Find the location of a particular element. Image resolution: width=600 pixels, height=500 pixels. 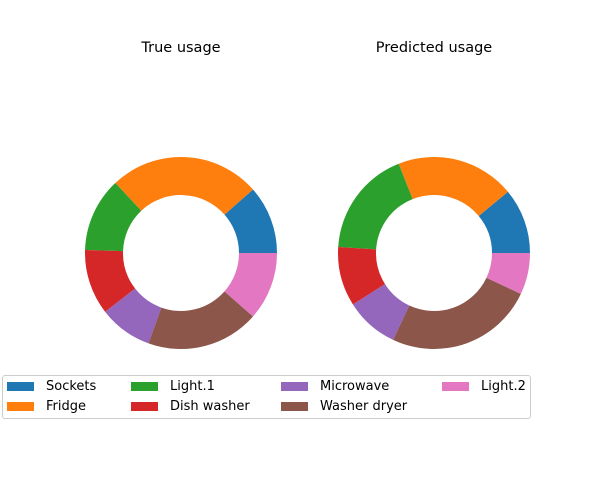

legend-item-washer-dryer: Washer dryer is located at coordinates (344, 406).